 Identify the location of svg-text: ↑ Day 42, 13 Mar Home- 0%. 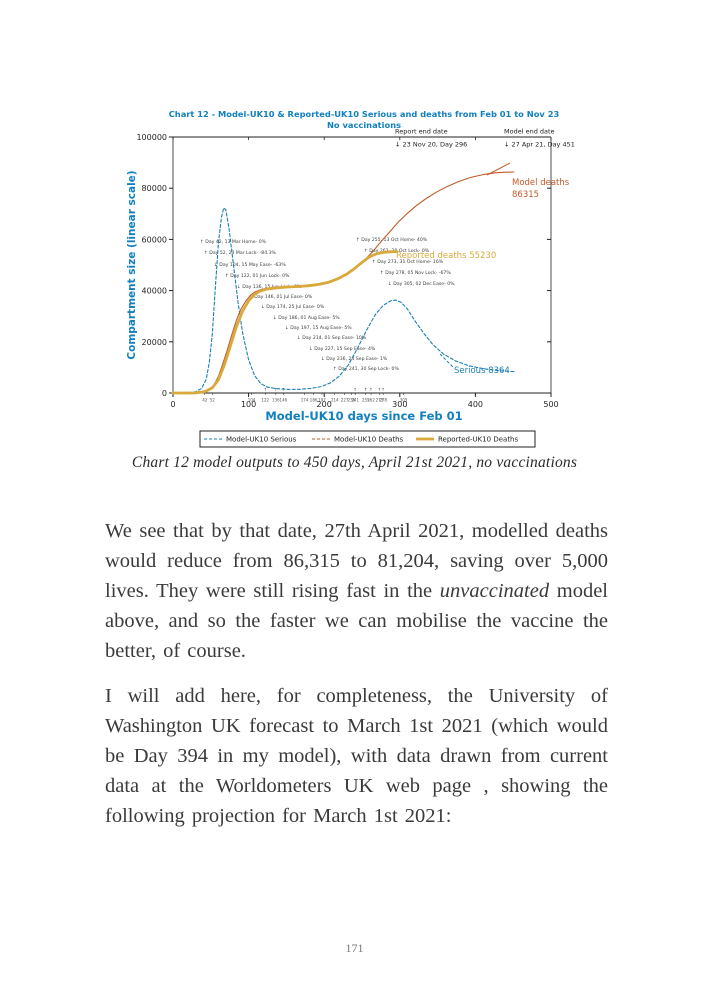
(233, 242).